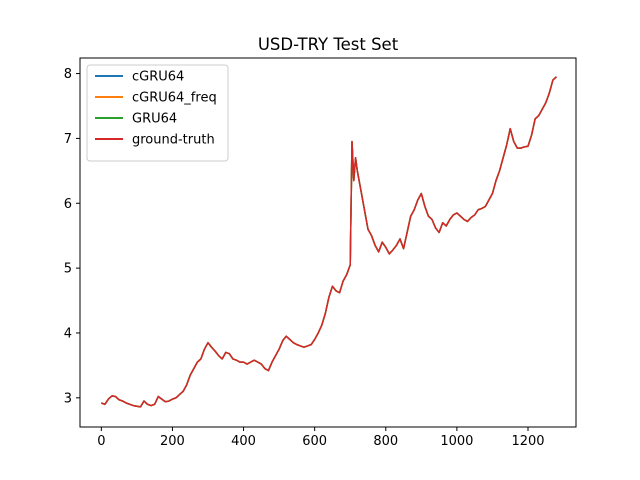  I want to click on x-tick-label: 0, so click(101, 441).